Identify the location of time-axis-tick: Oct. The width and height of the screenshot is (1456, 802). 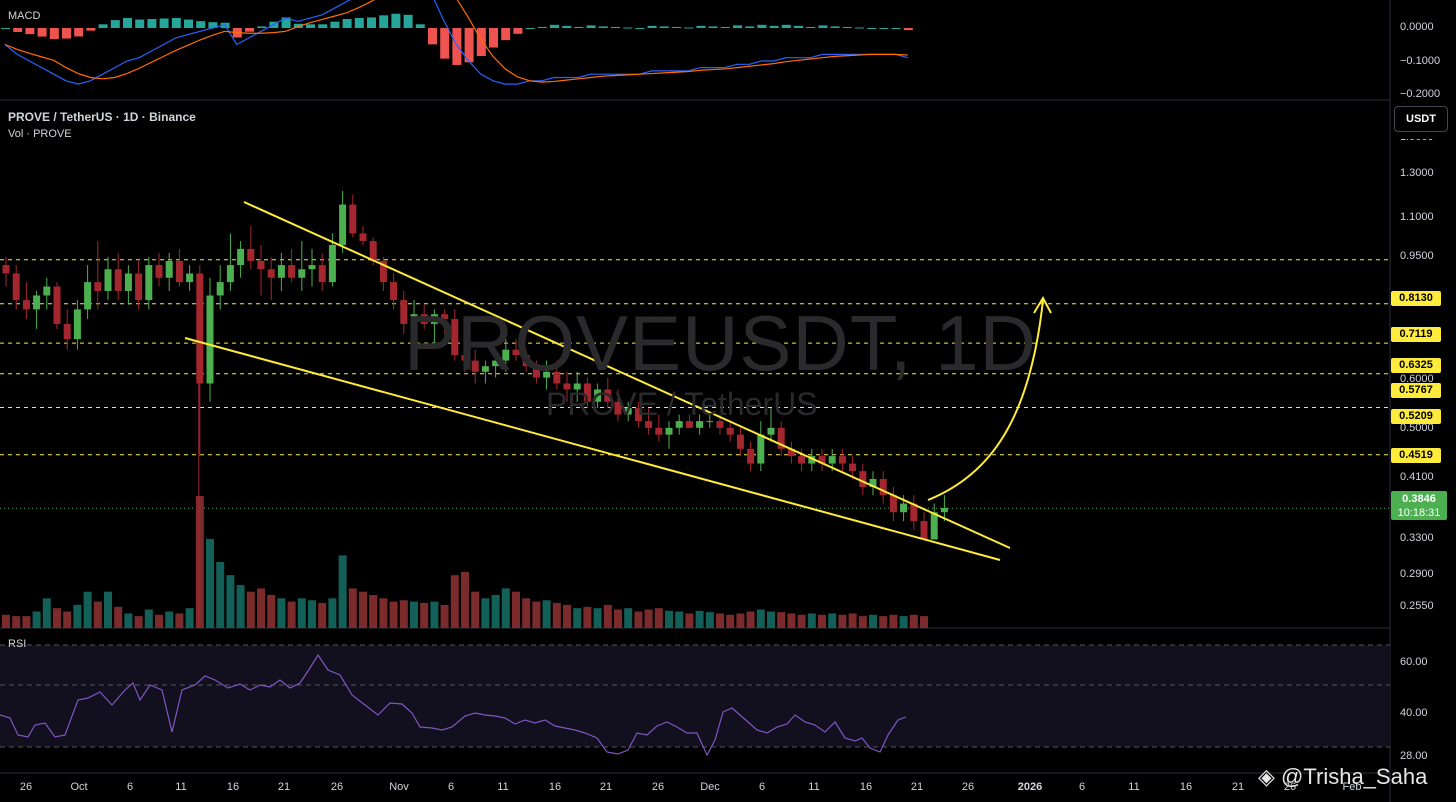
(79, 787).